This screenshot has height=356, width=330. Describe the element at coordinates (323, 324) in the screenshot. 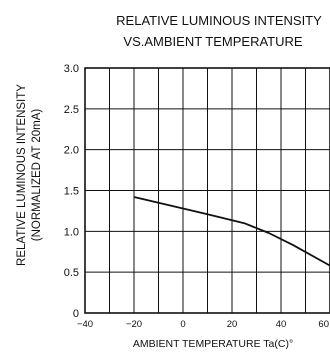

I see `x-tick-label: 60` at that location.